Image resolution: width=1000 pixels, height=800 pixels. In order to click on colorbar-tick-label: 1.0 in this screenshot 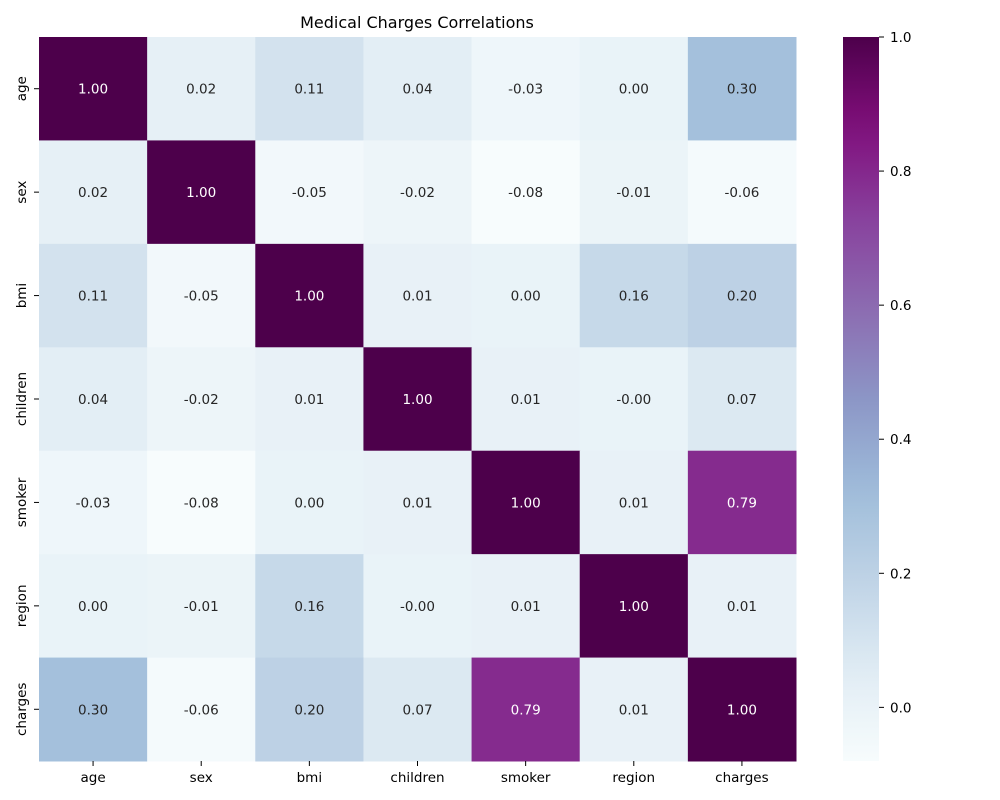, I will do `click(900, 38)`.